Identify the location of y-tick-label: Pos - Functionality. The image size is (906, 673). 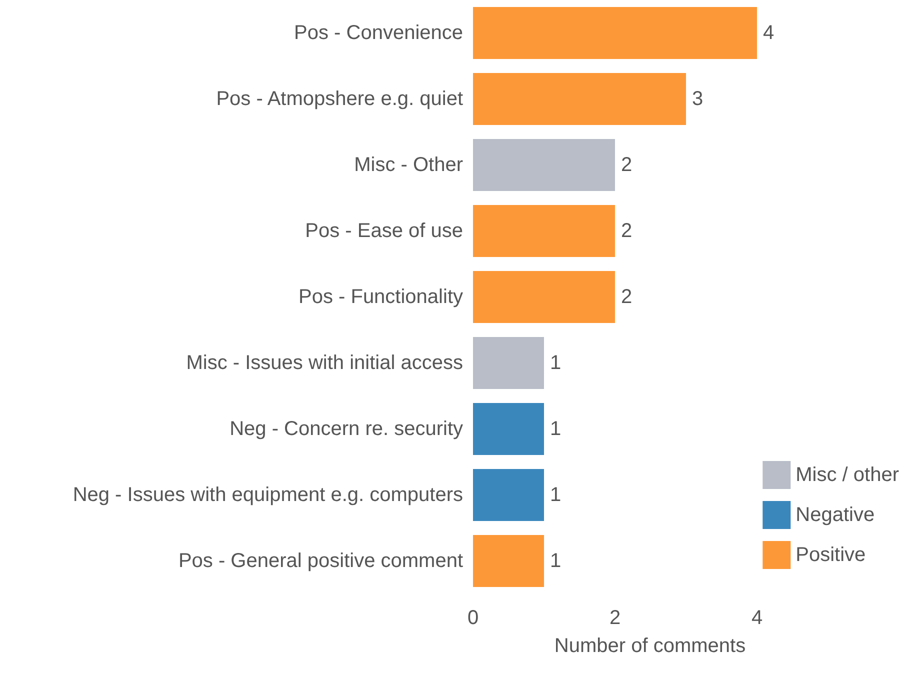
(380, 297).